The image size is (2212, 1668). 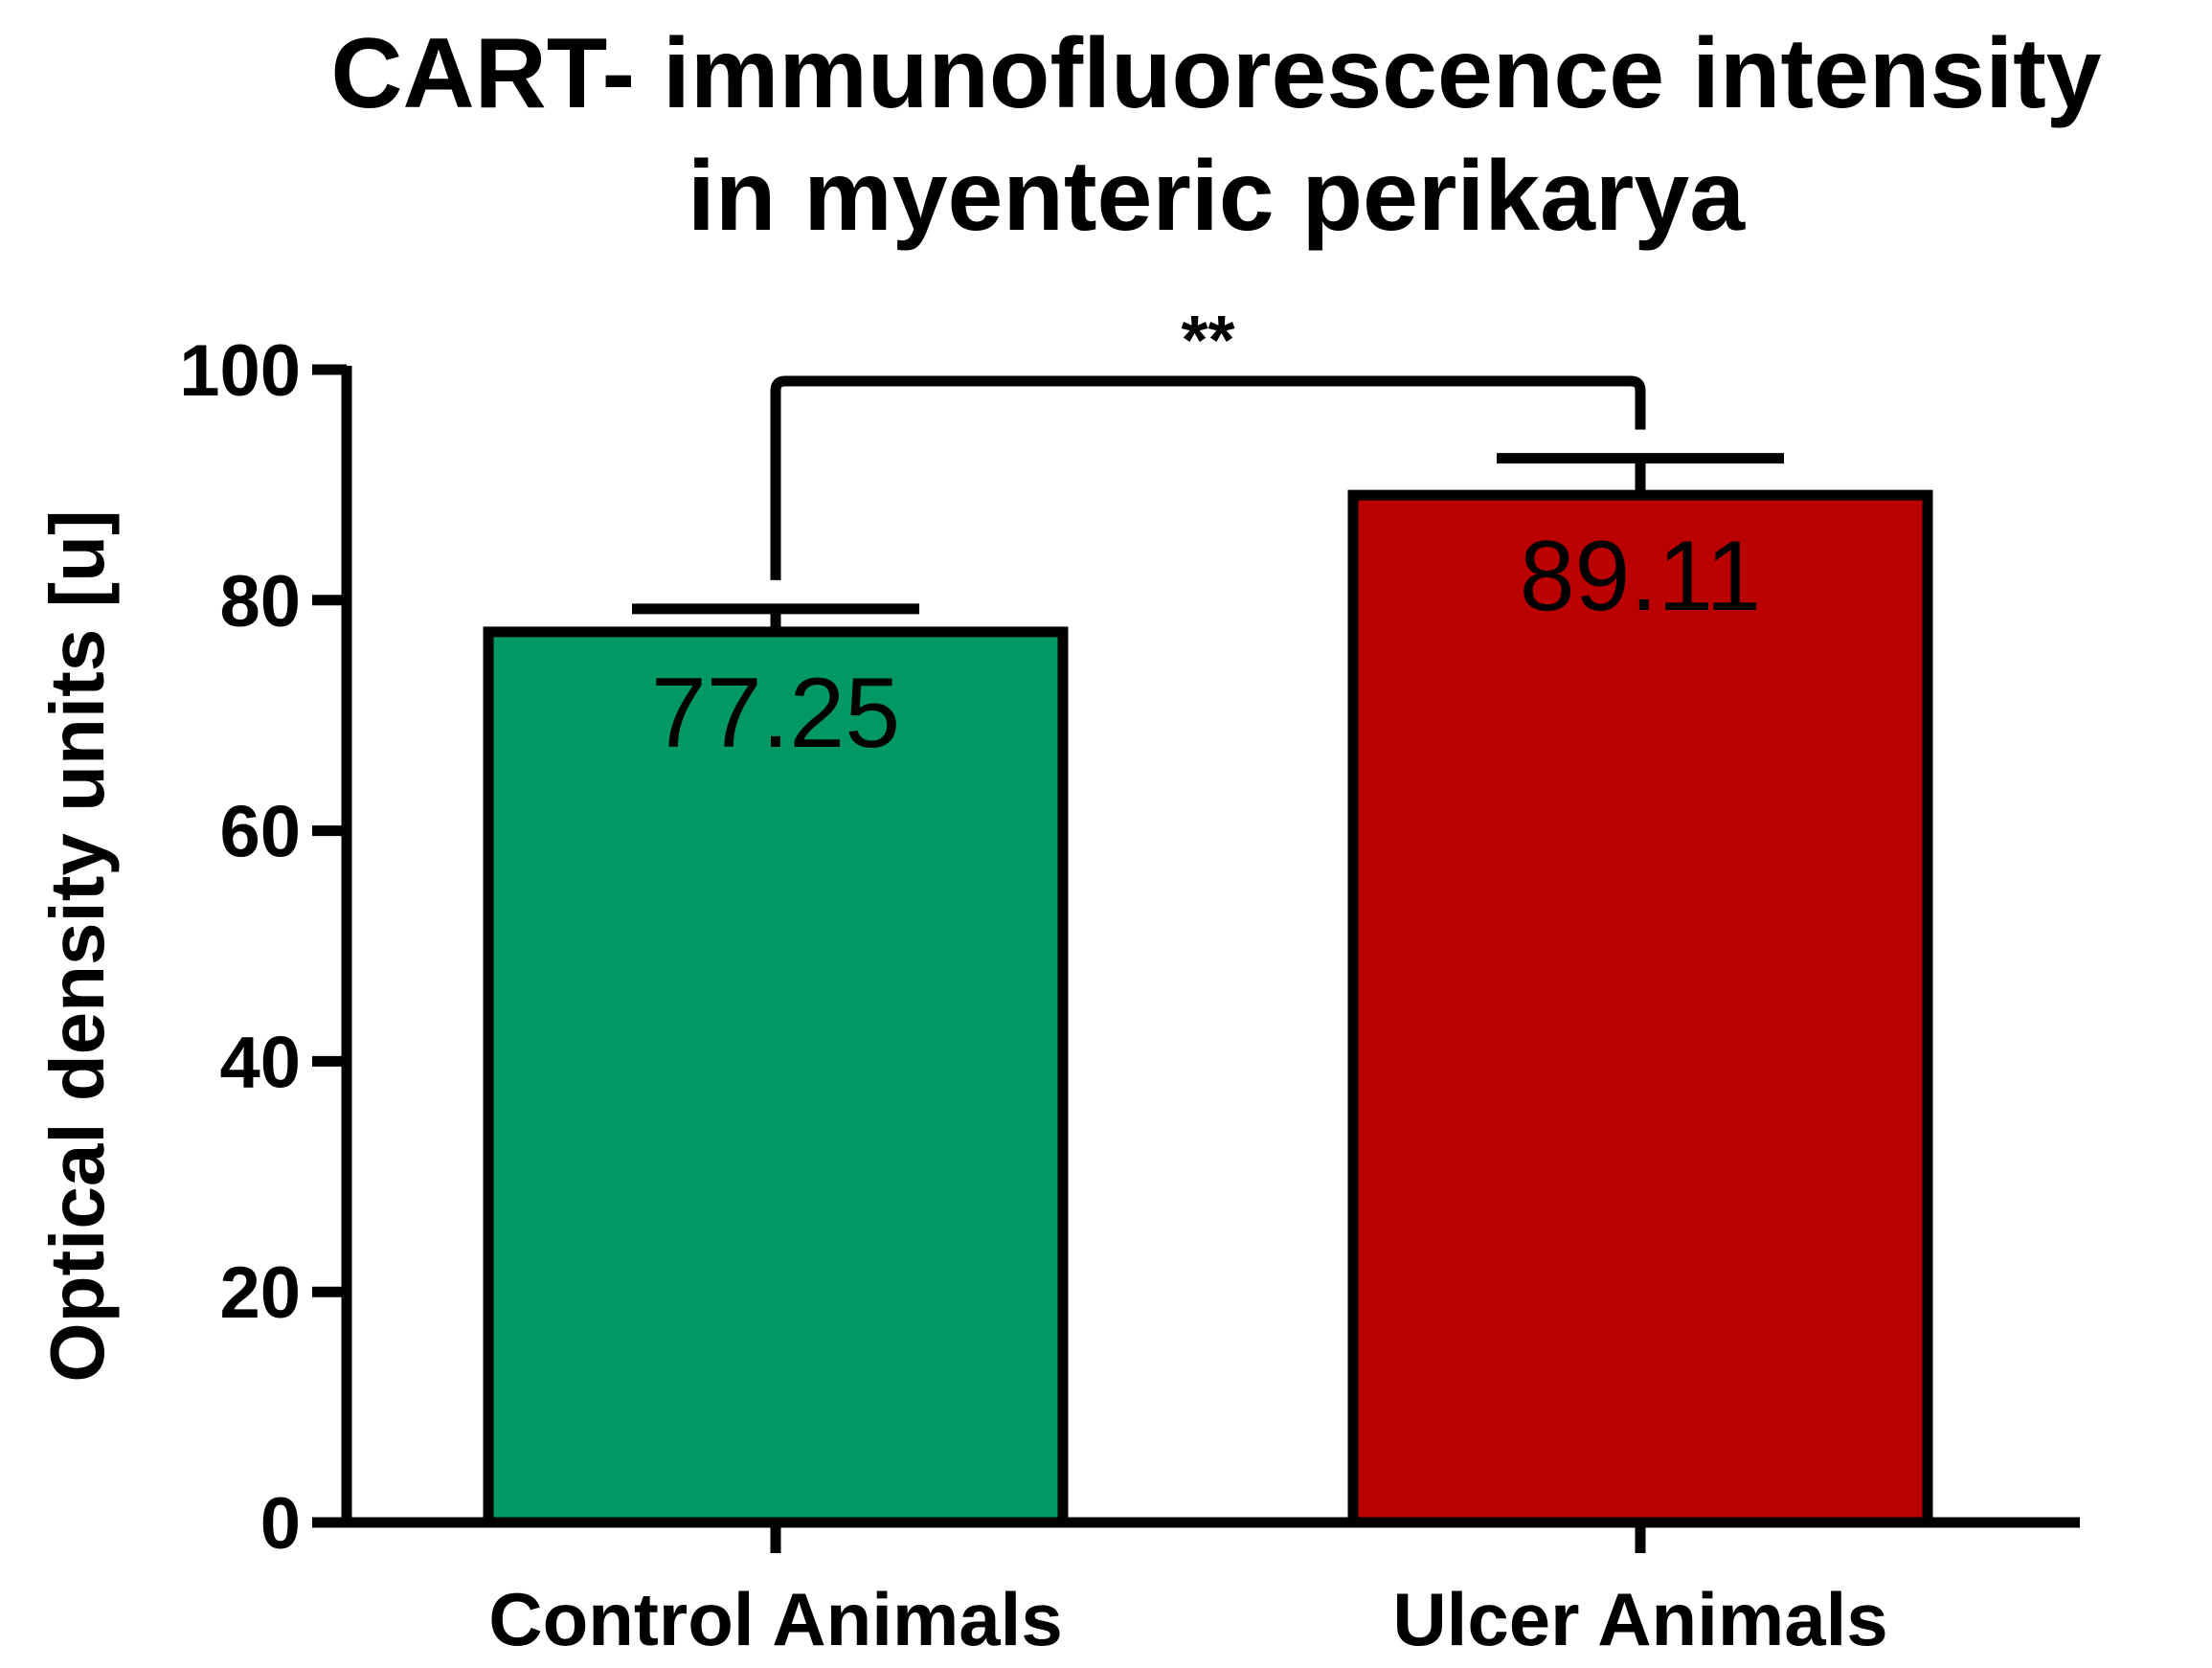 What do you see at coordinates (260, 832) in the screenshot?
I see `y-tick-label-3: 60` at bounding box center [260, 832].